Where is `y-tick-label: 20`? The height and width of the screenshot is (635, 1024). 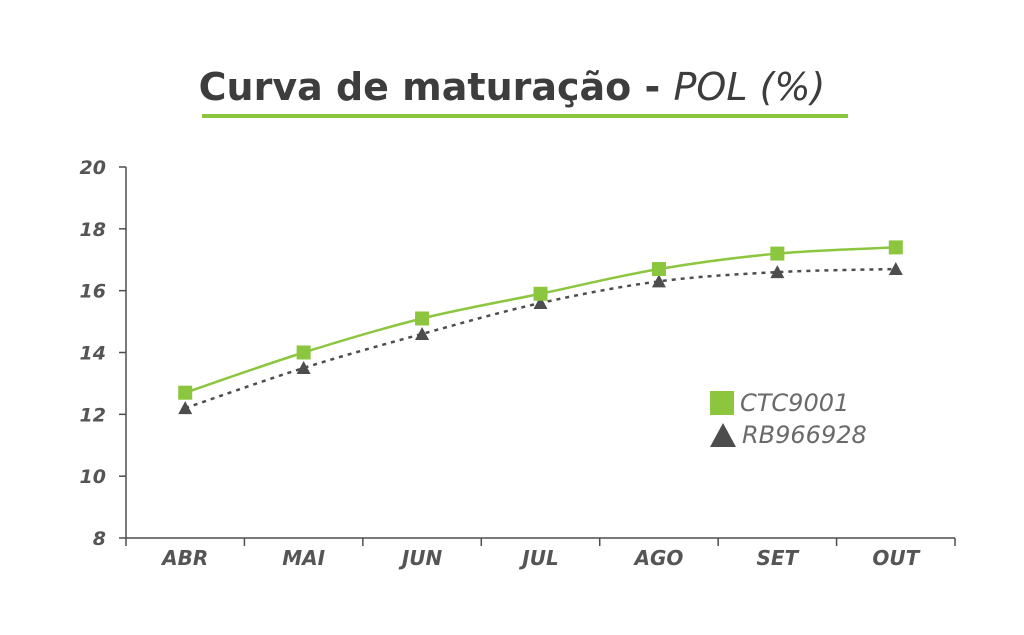
y-tick-label: 20 is located at coordinates (93, 168).